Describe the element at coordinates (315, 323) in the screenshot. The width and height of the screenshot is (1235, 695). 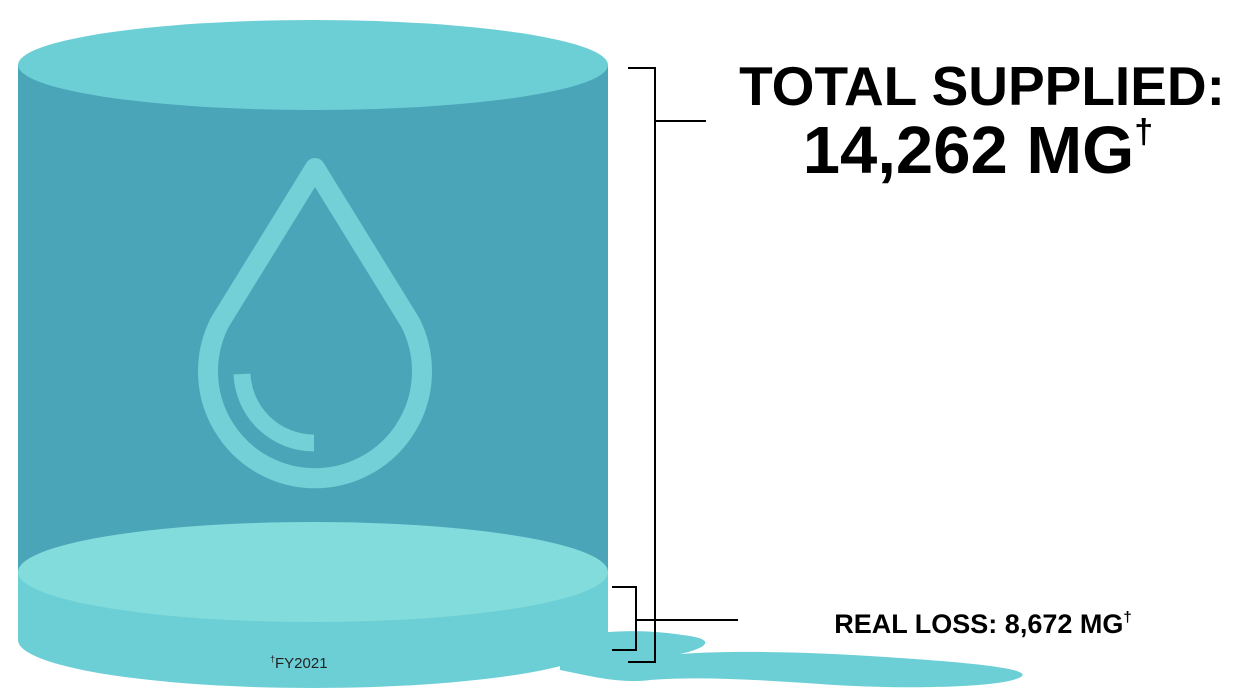
I see `drop-icon` at that location.